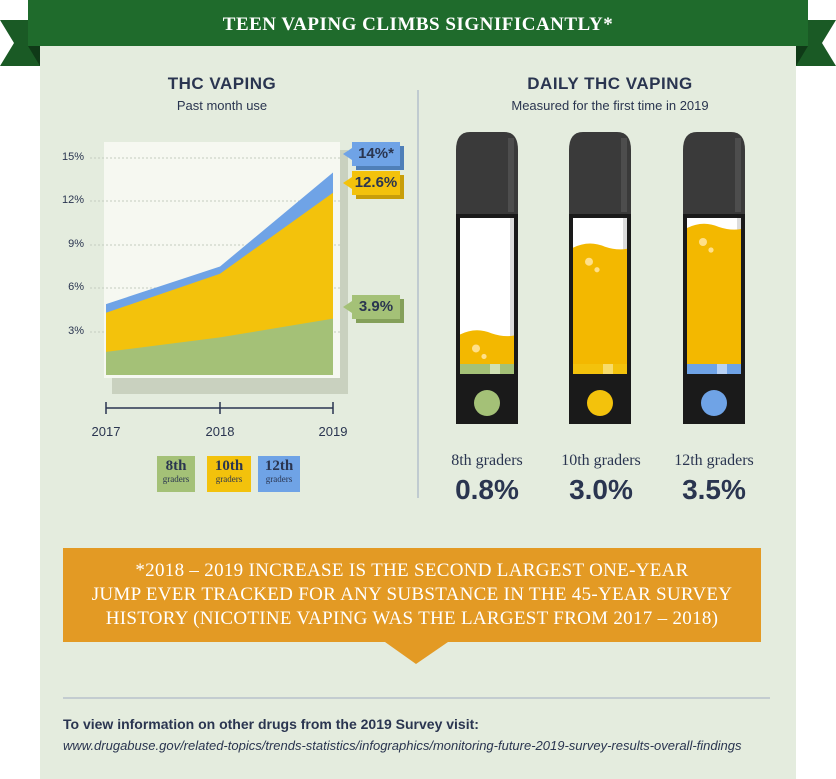 This screenshot has width=836, height=779. What do you see at coordinates (601, 489) in the screenshot?
I see `pen-value-10th: 3.0%` at bounding box center [601, 489].